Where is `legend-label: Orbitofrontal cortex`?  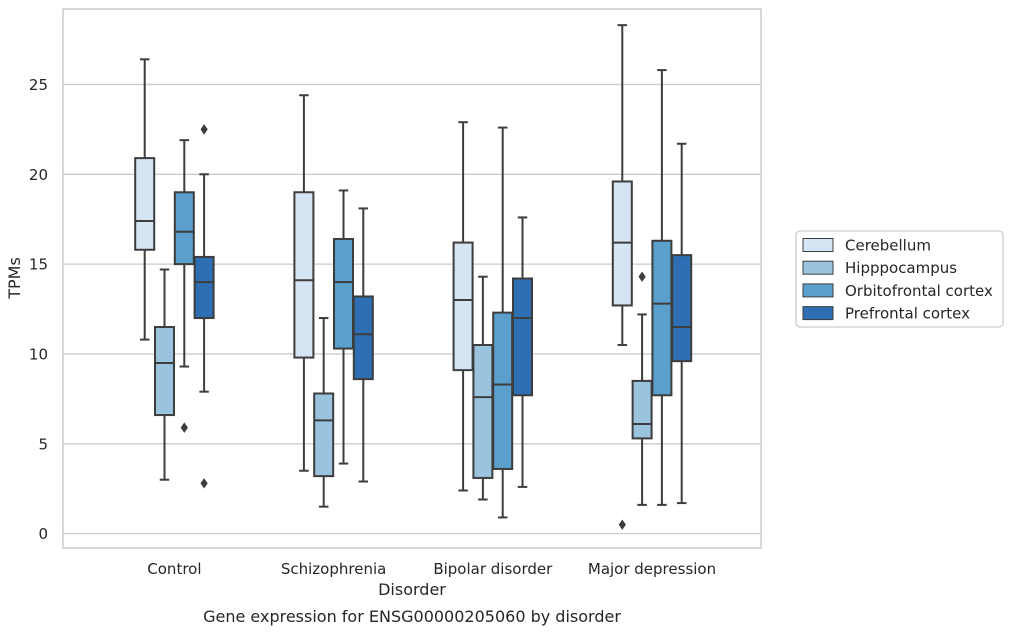
legend-label: Orbitofrontal cortex is located at coordinates (919, 291).